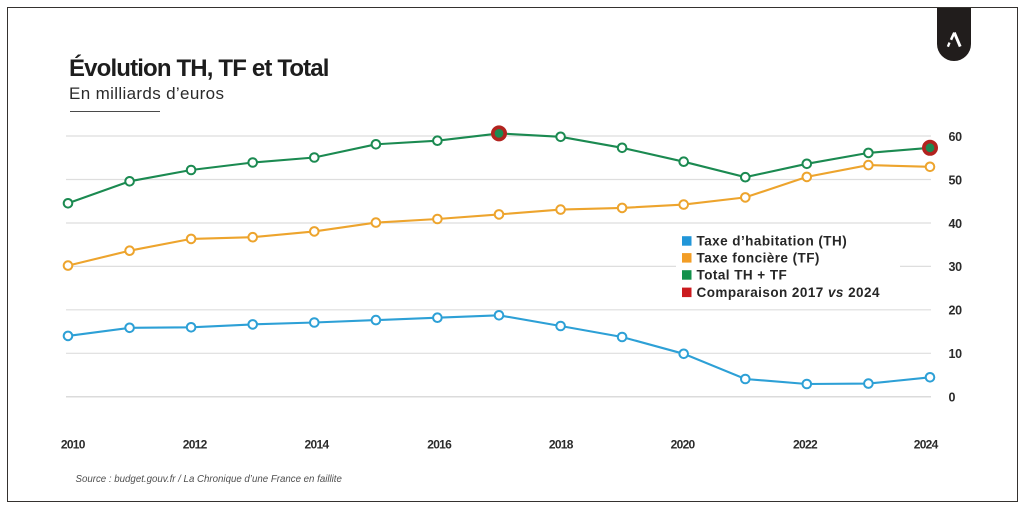  I want to click on svg-text: 40, so click(956, 224).